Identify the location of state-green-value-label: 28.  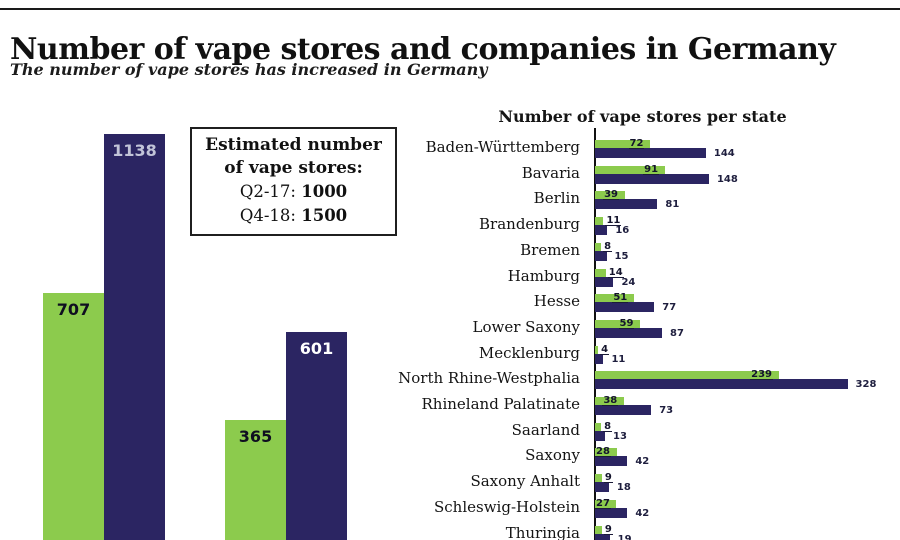
(603, 452).